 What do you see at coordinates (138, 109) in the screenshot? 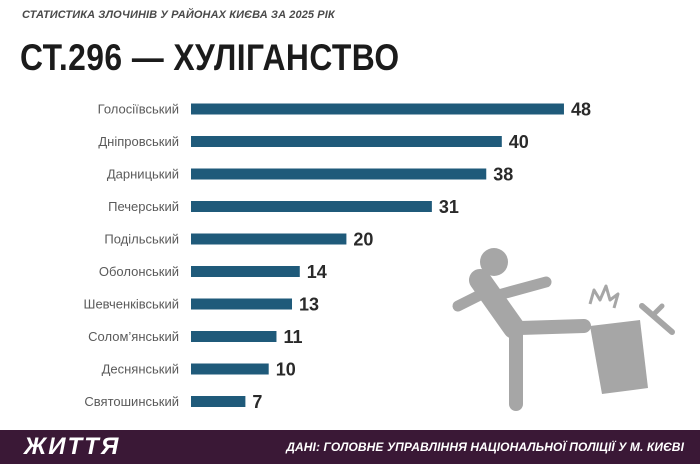
I see `category-label: Голосіївський` at bounding box center [138, 109].